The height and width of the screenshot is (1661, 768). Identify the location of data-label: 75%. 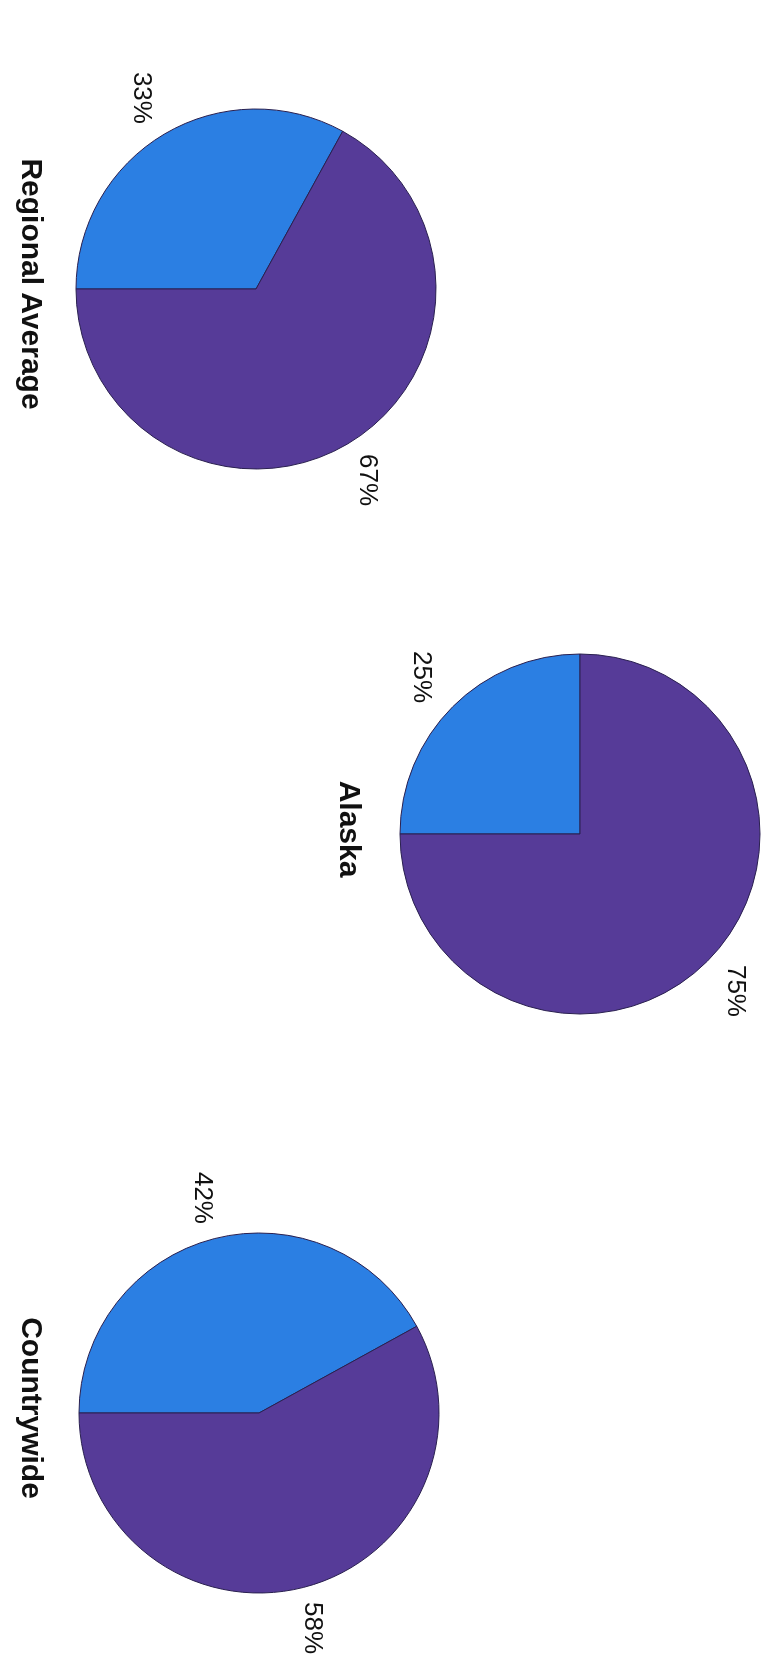
(736, 990).